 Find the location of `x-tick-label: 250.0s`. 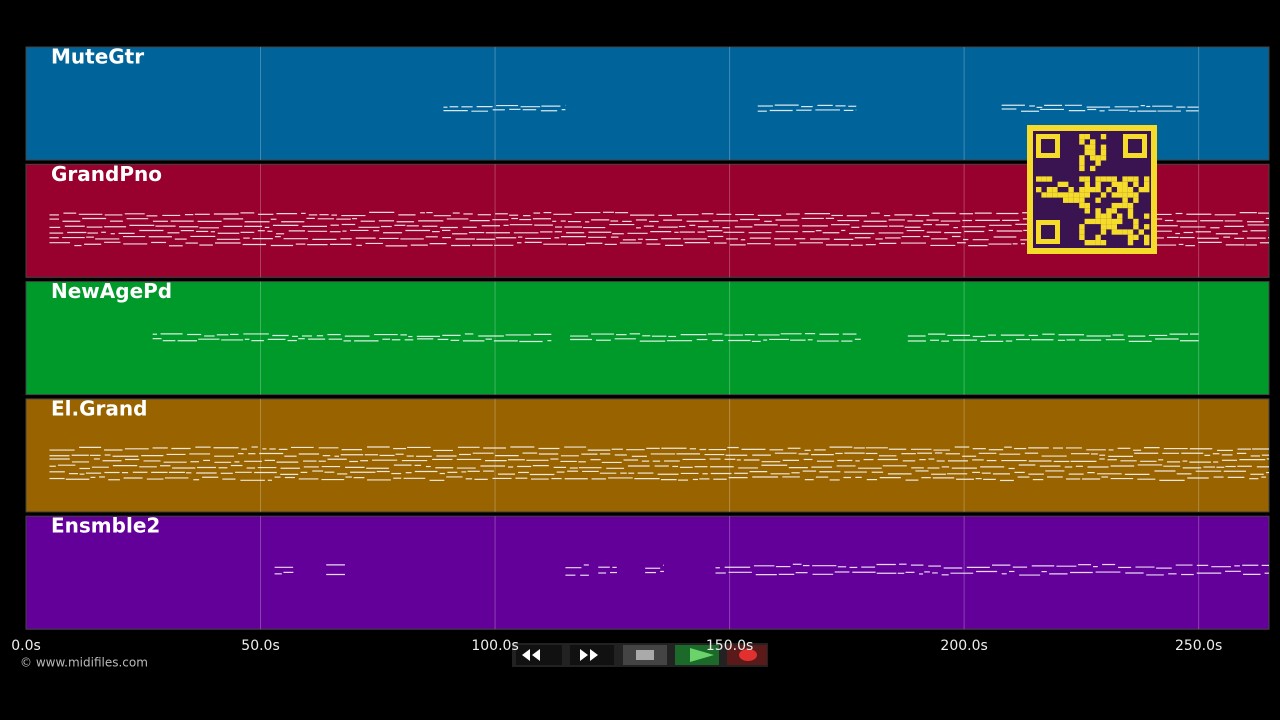

x-tick-label: 250.0s is located at coordinates (1198, 646).